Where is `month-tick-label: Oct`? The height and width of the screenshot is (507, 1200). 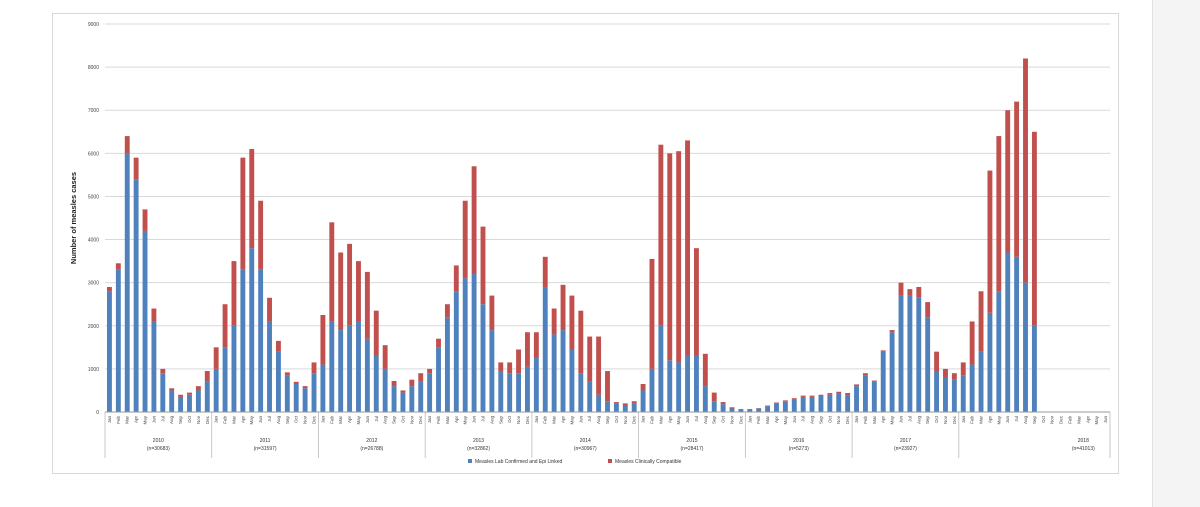
month-tick-label: Oct is located at coordinates (1043, 419).